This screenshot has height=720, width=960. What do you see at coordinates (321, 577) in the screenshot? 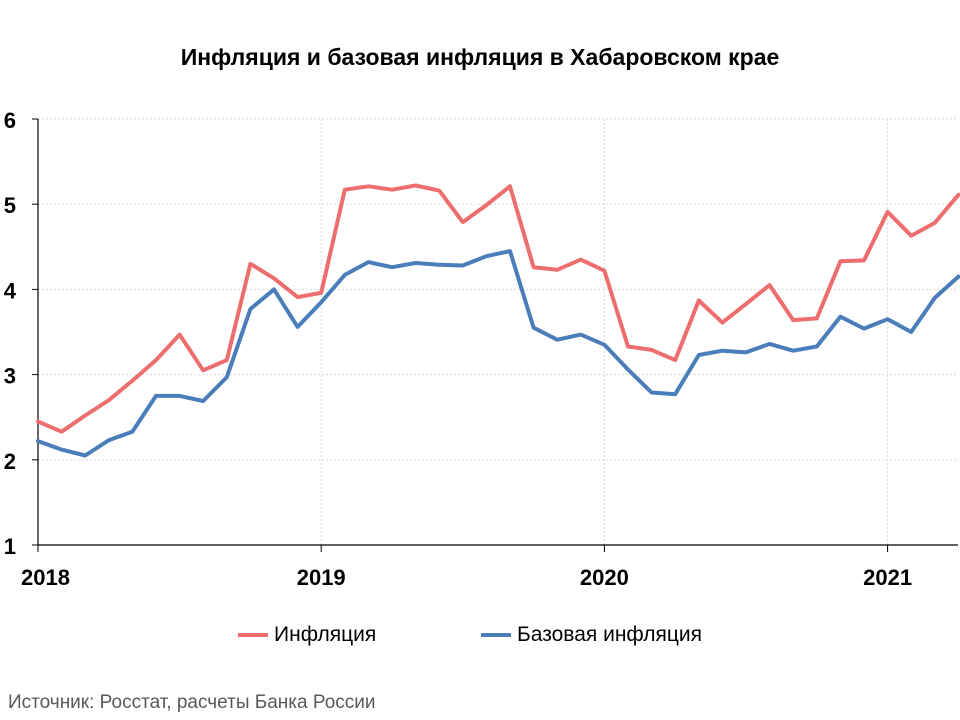
I see `x-tick-label: 2019` at bounding box center [321, 577].